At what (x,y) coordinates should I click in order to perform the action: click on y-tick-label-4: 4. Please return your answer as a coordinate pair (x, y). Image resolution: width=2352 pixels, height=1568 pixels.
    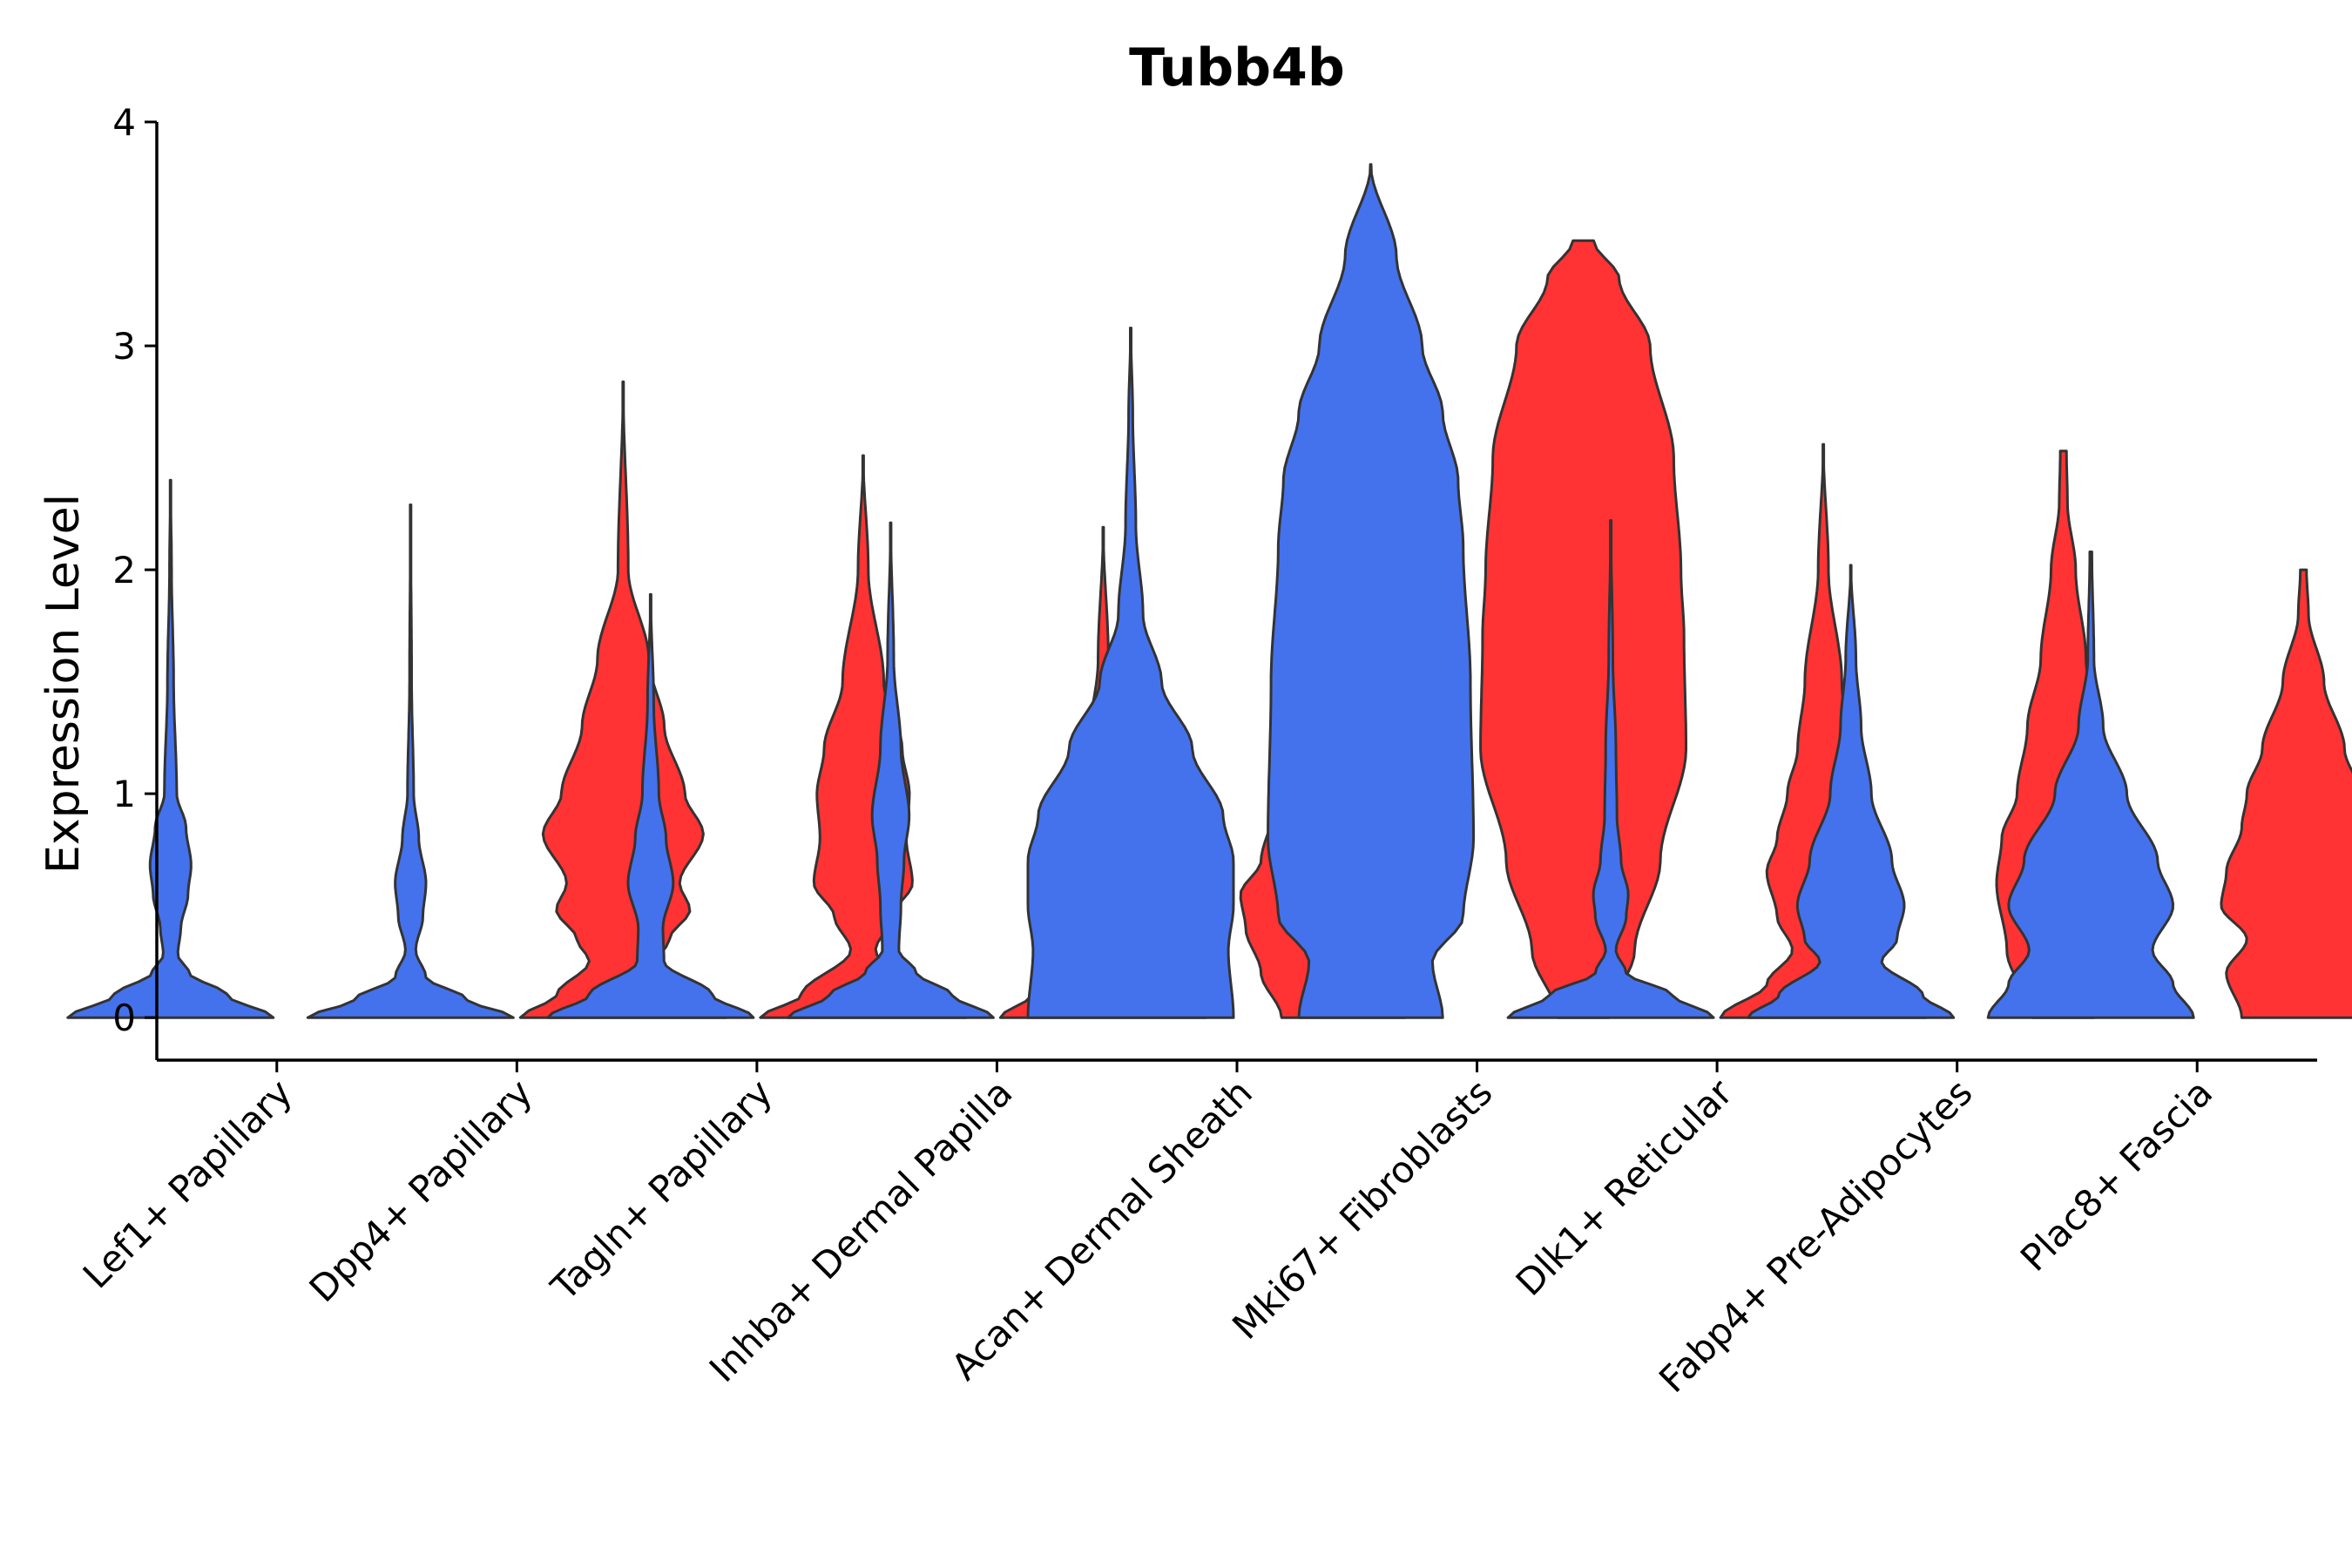
    Looking at the image, I should click on (124, 122).